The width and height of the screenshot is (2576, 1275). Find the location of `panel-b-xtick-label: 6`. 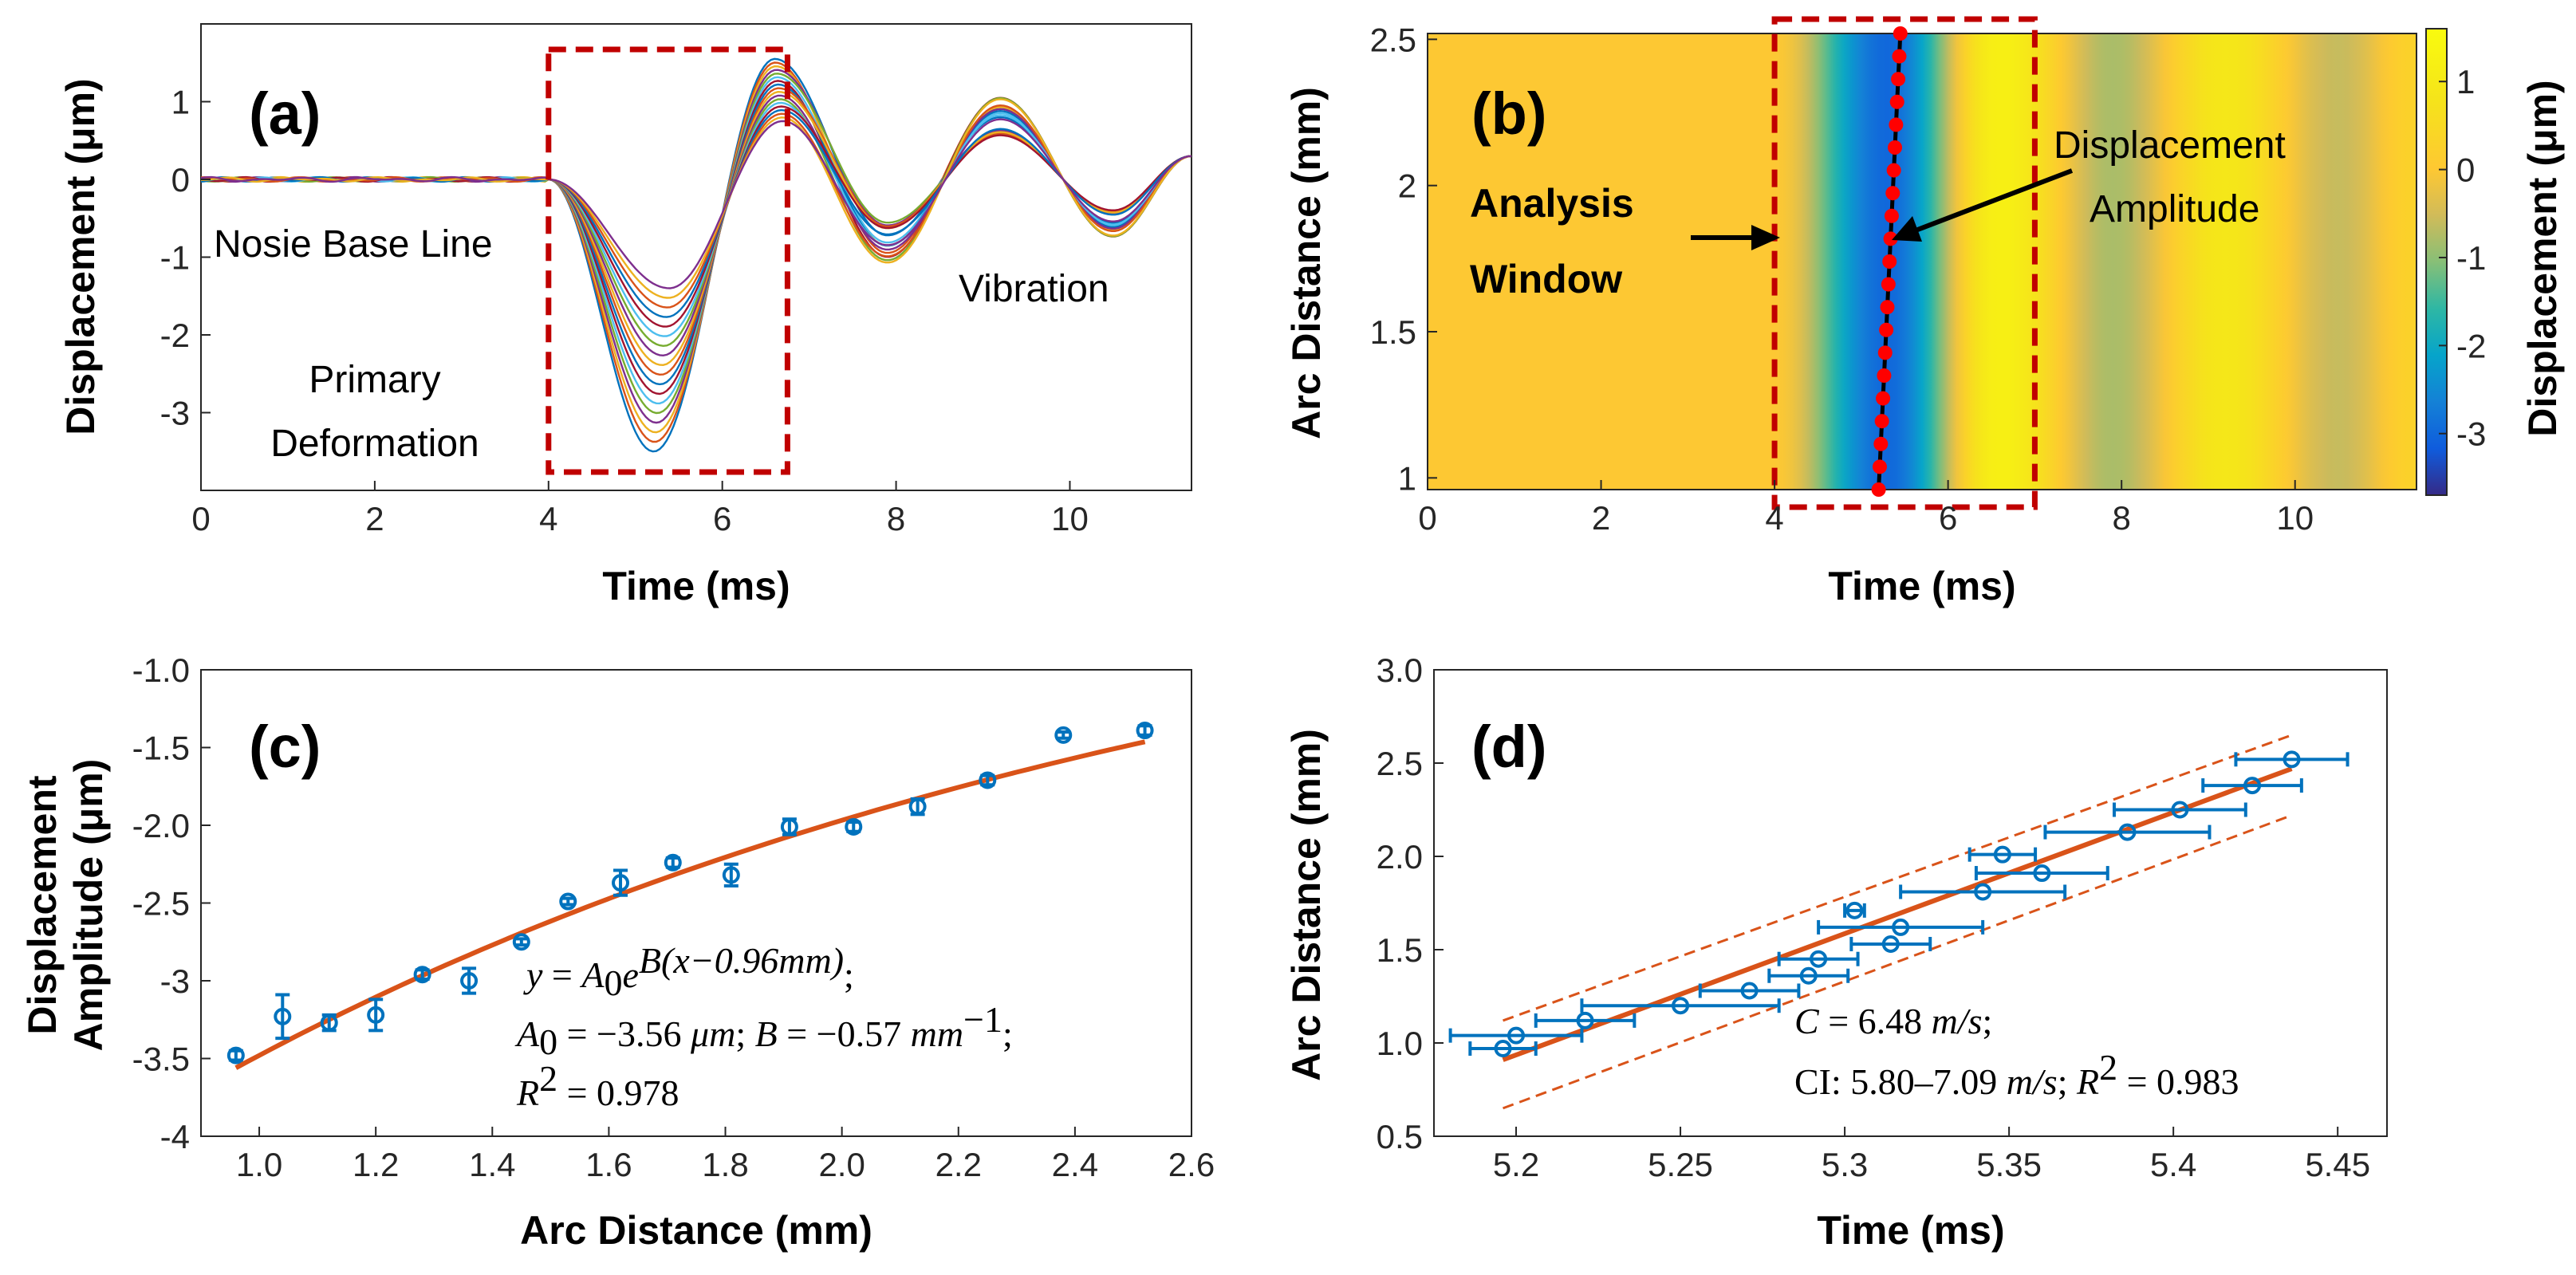

panel-b-xtick-label: 6 is located at coordinates (1948, 518).